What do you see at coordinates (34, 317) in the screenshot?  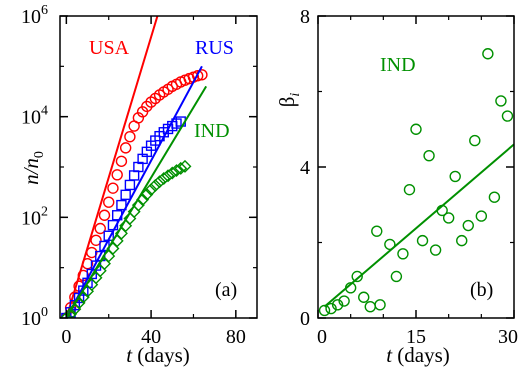 I see `y-tick-label-a: 10⁰` at bounding box center [34, 317].